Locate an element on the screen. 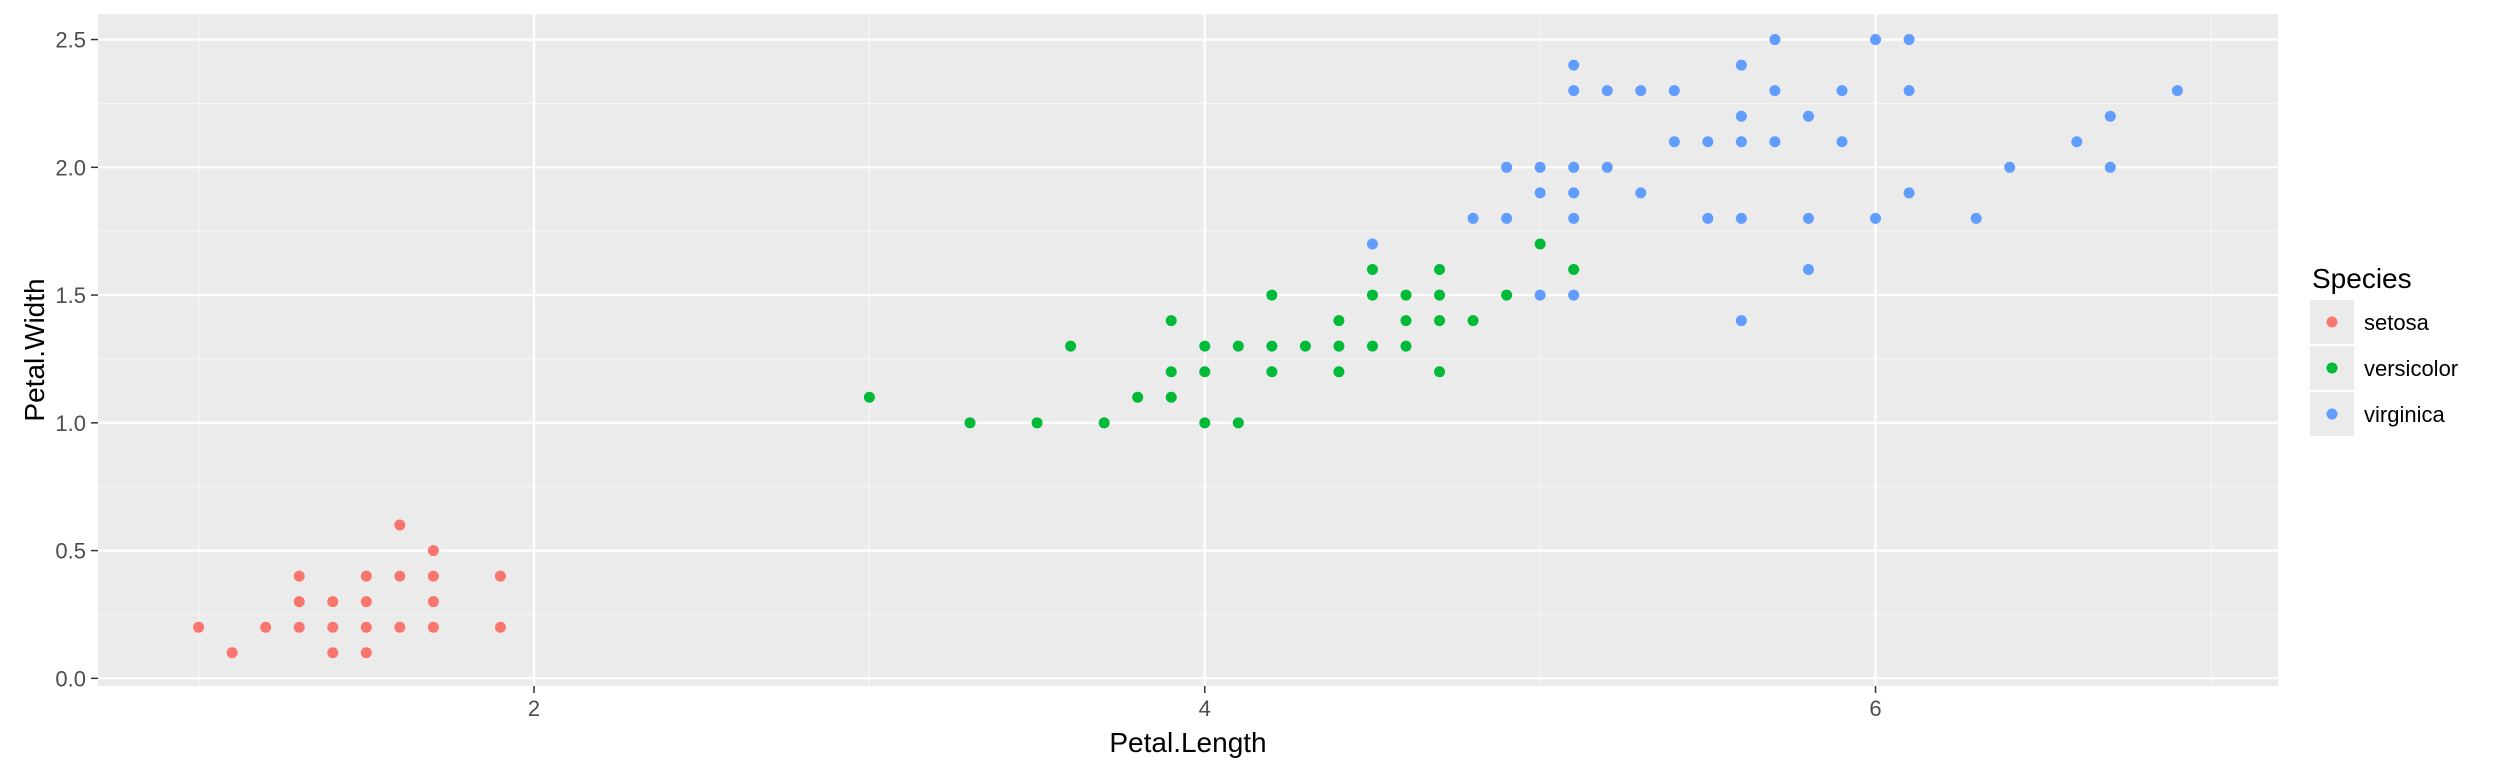 The image size is (2496, 768). y-tick-label: 2.0 is located at coordinates (70, 167).